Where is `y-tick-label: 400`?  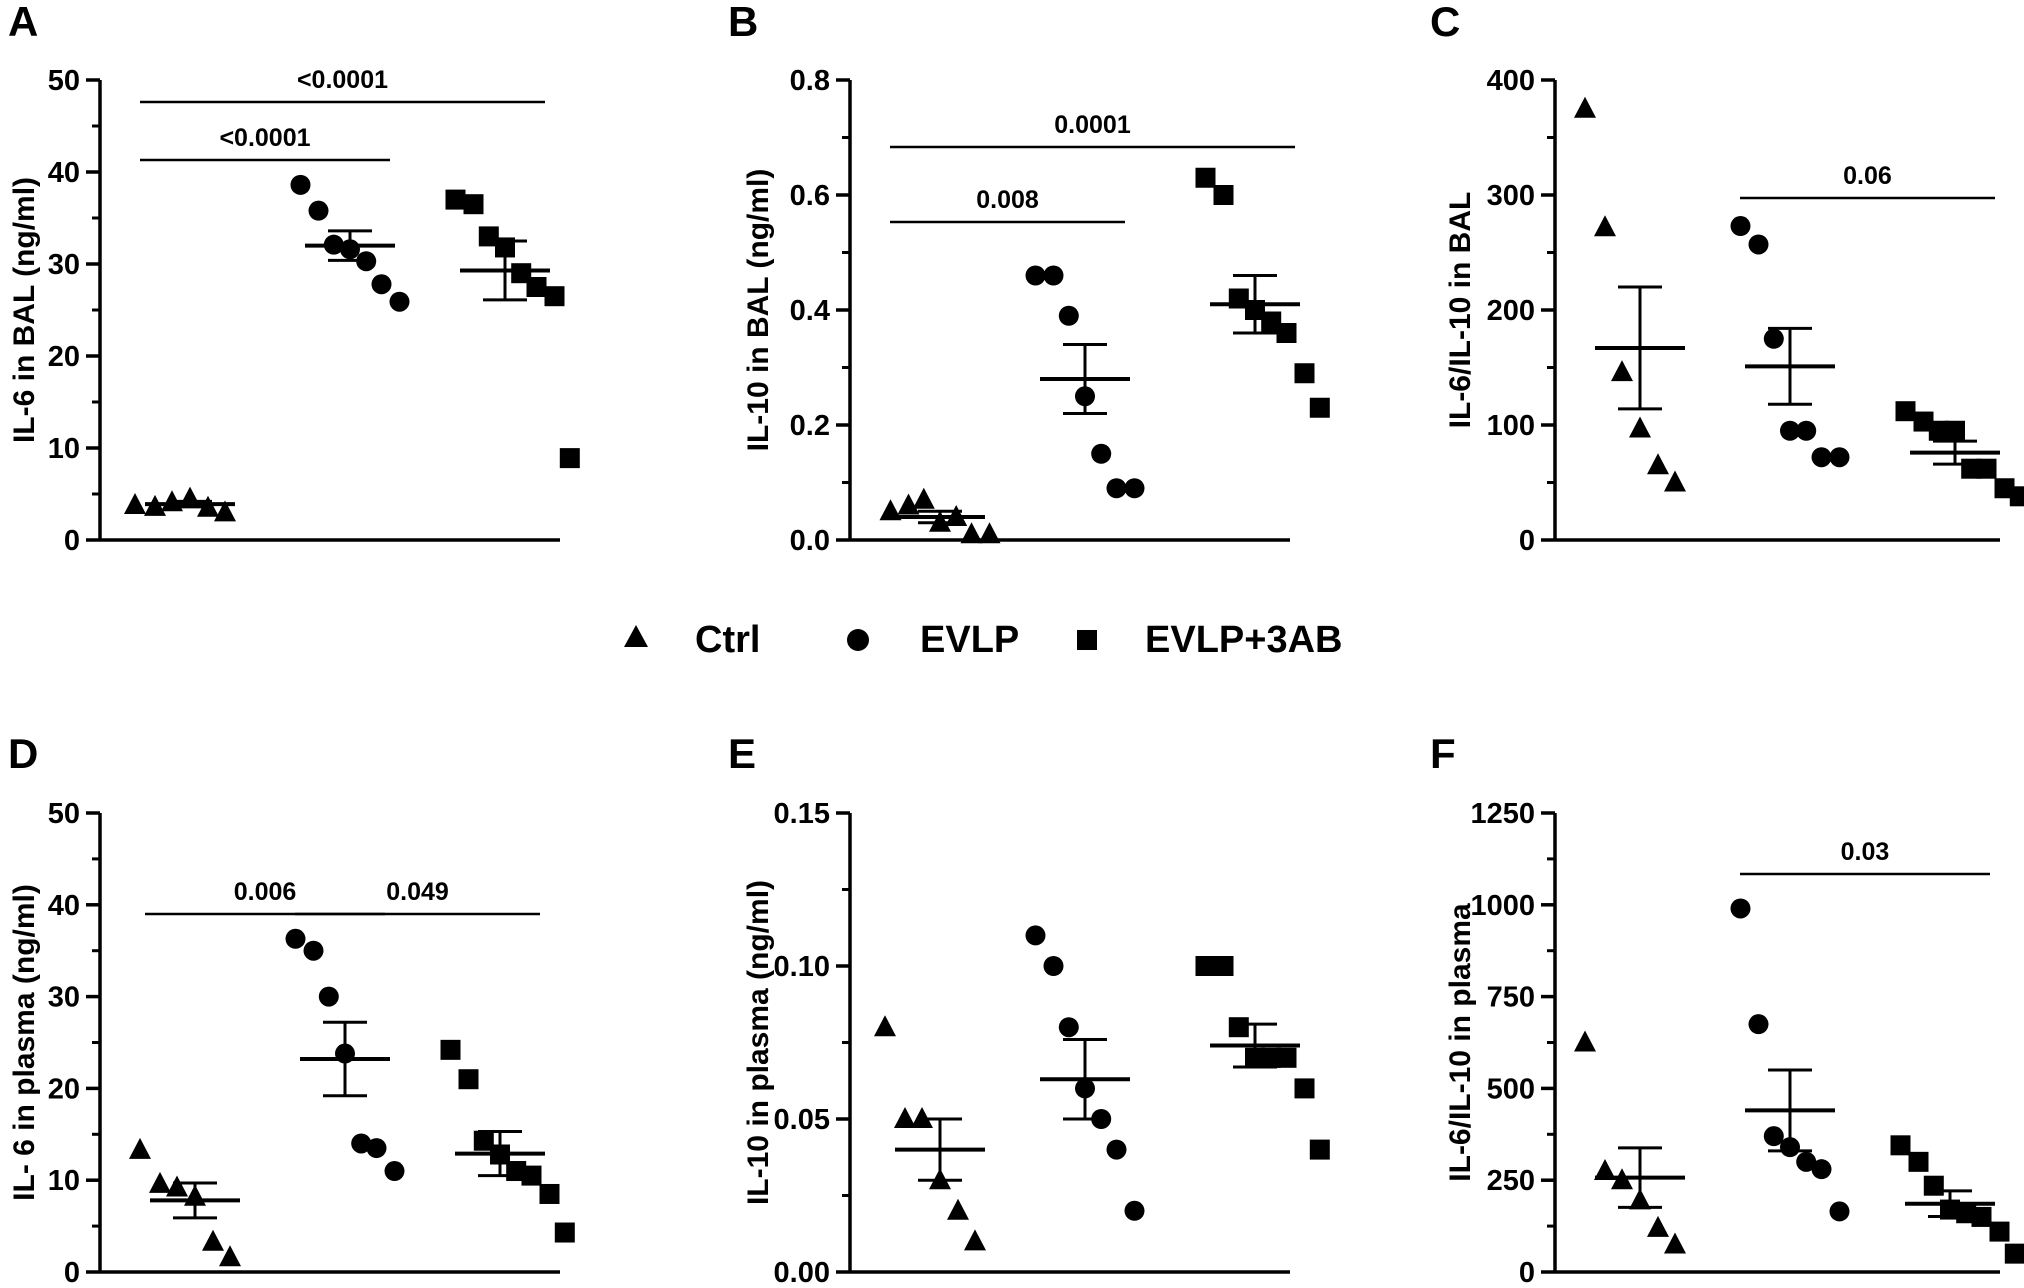
y-tick-label: 400 is located at coordinates (1511, 81).